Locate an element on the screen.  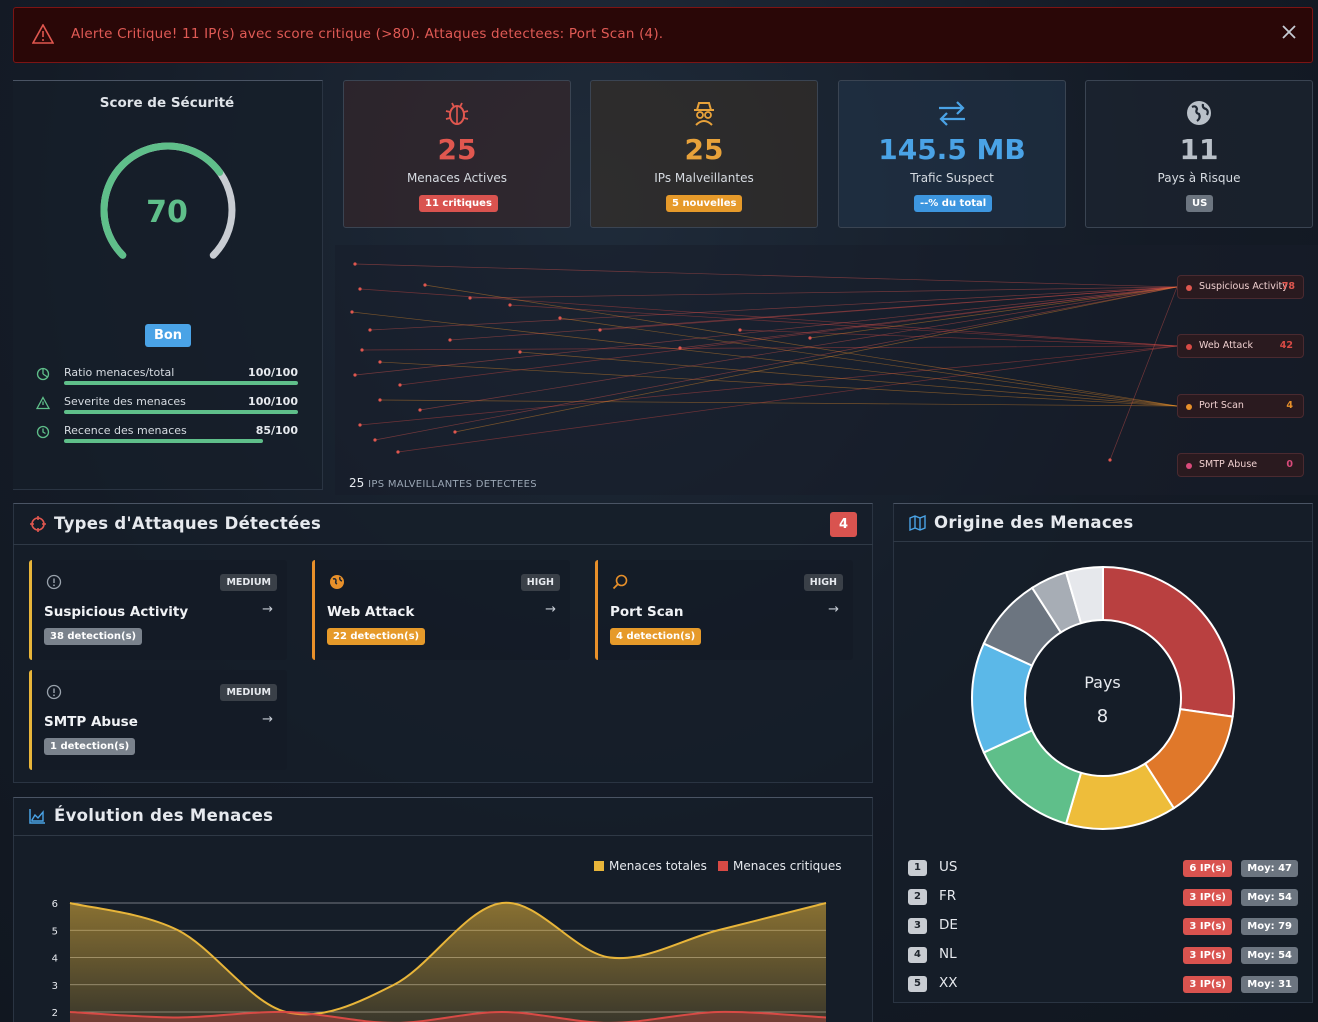
severity-badge: HIGH is located at coordinates (540, 582).